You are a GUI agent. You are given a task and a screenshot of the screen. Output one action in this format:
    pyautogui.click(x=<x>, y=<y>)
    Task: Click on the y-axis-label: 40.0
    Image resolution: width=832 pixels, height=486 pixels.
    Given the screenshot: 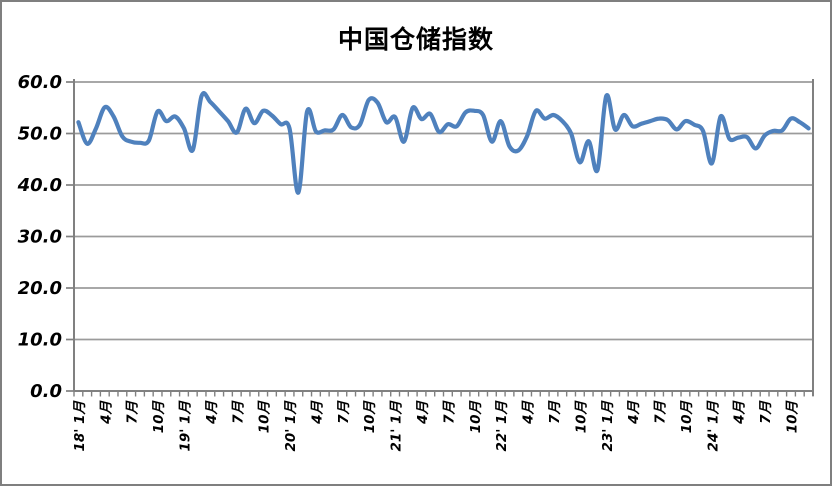 What is the action you would take?
    pyautogui.click(x=39, y=185)
    